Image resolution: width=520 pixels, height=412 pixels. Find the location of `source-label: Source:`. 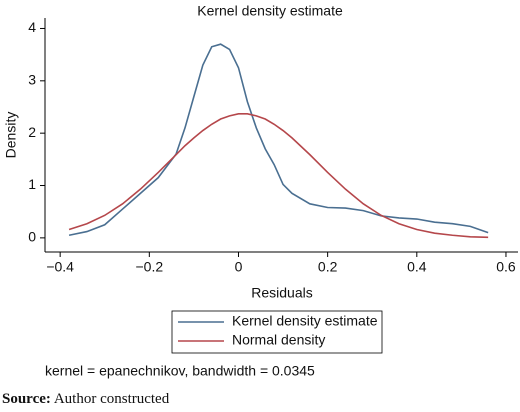

source-label: Source: is located at coordinates (26, 399).